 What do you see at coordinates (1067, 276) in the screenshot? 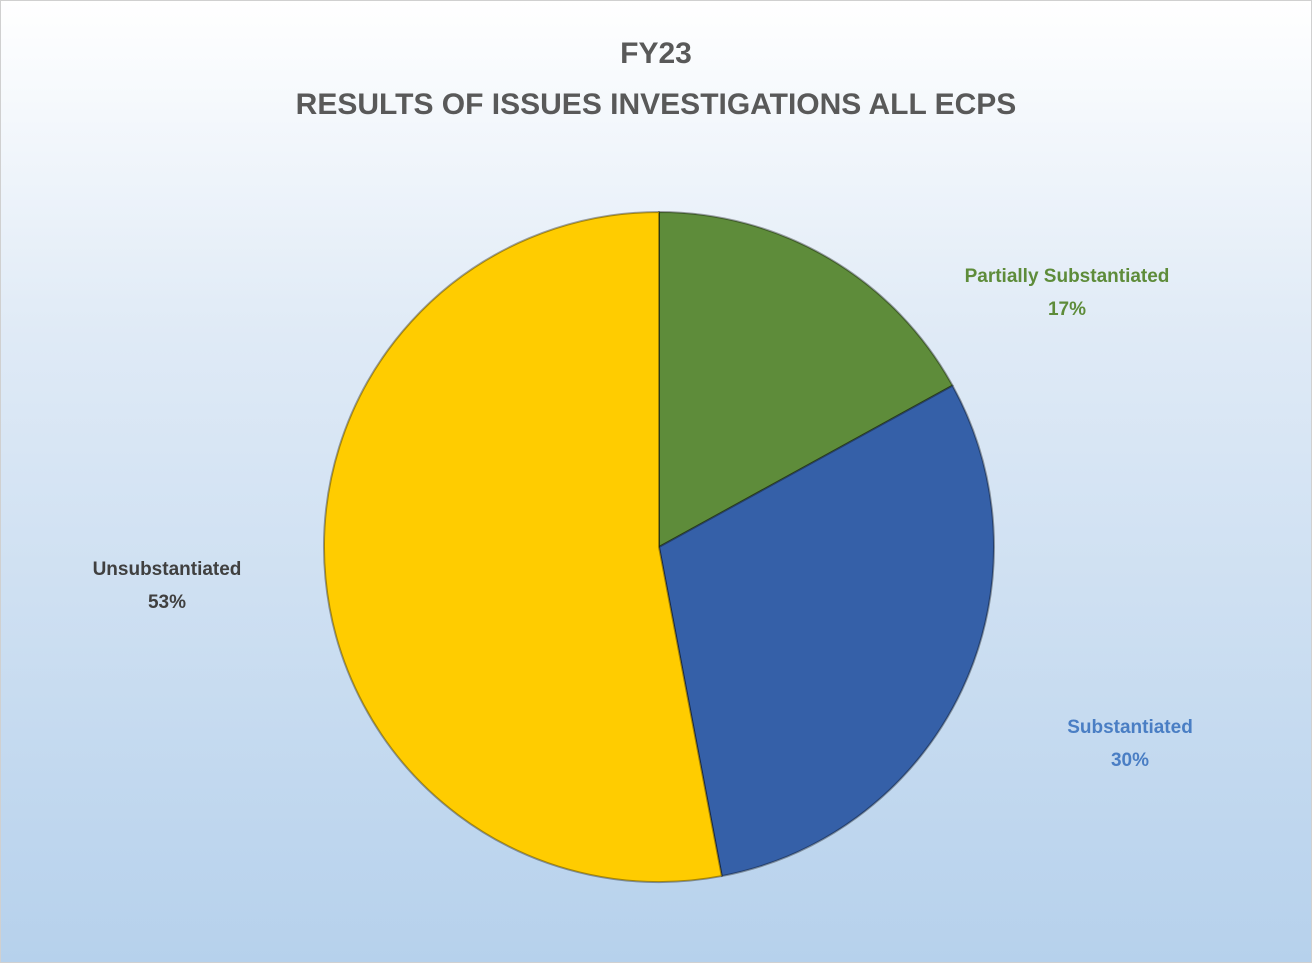
I see `slice-label: Partially Substantiated` at bounding box center [1067, 276].